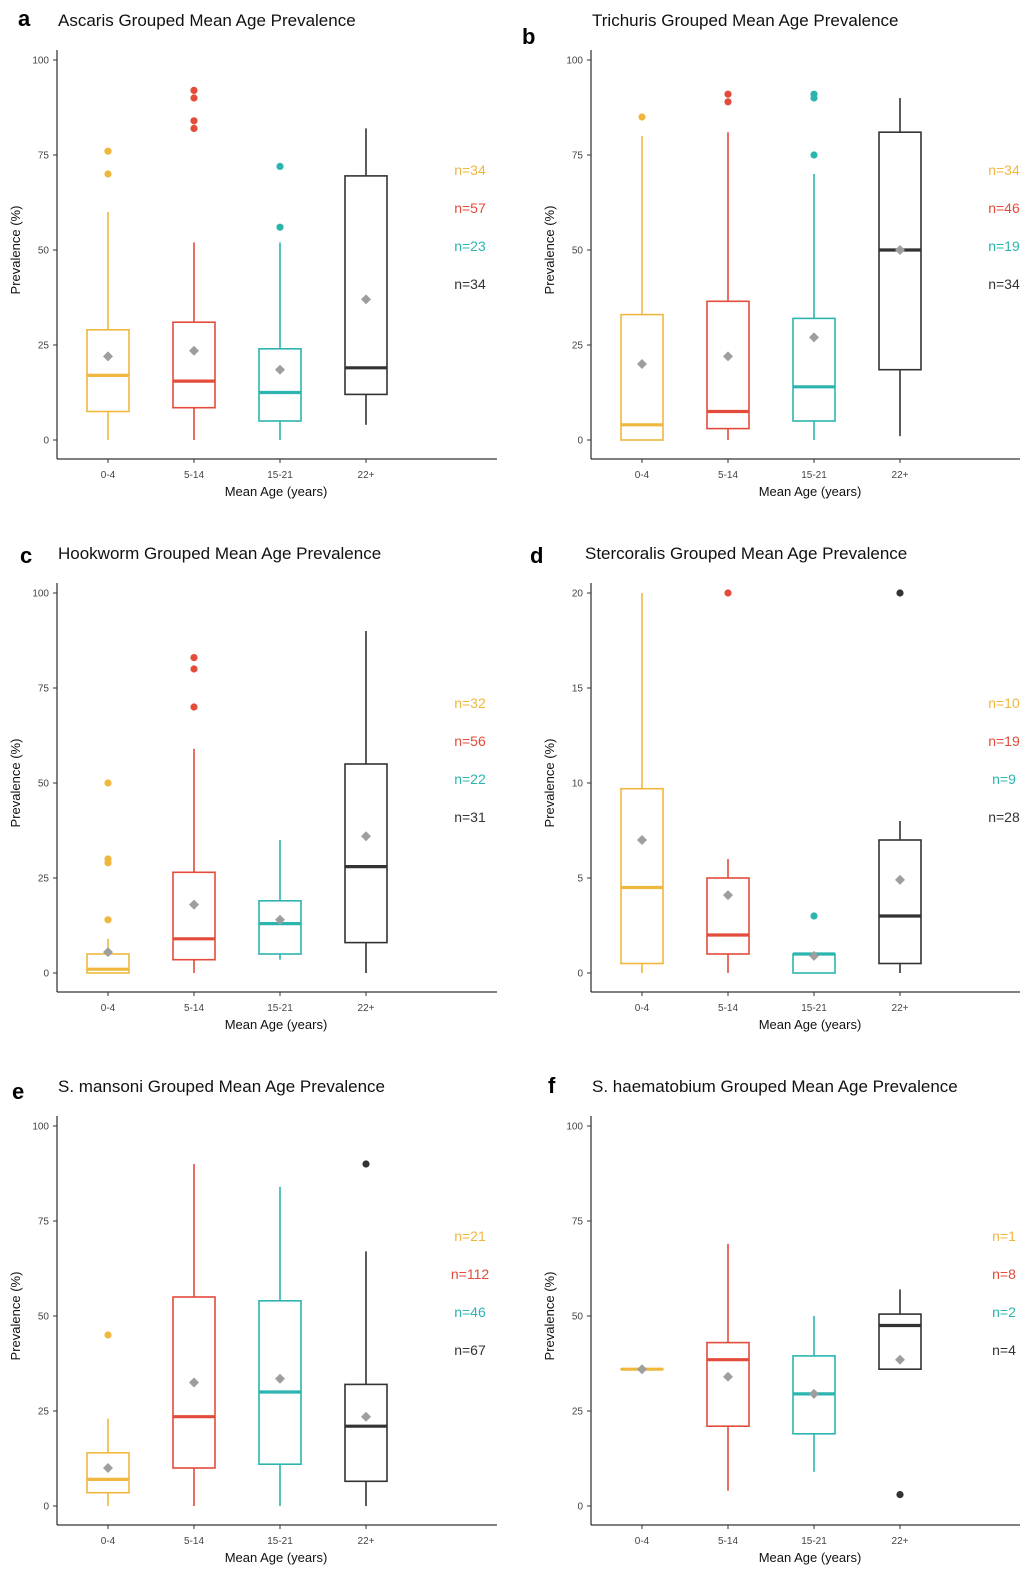 This screenshot has height=1569, width=1020. Describe the element at coordinates (1004, 1236) in the screenshot. I see `n-label: n=1` at that location.